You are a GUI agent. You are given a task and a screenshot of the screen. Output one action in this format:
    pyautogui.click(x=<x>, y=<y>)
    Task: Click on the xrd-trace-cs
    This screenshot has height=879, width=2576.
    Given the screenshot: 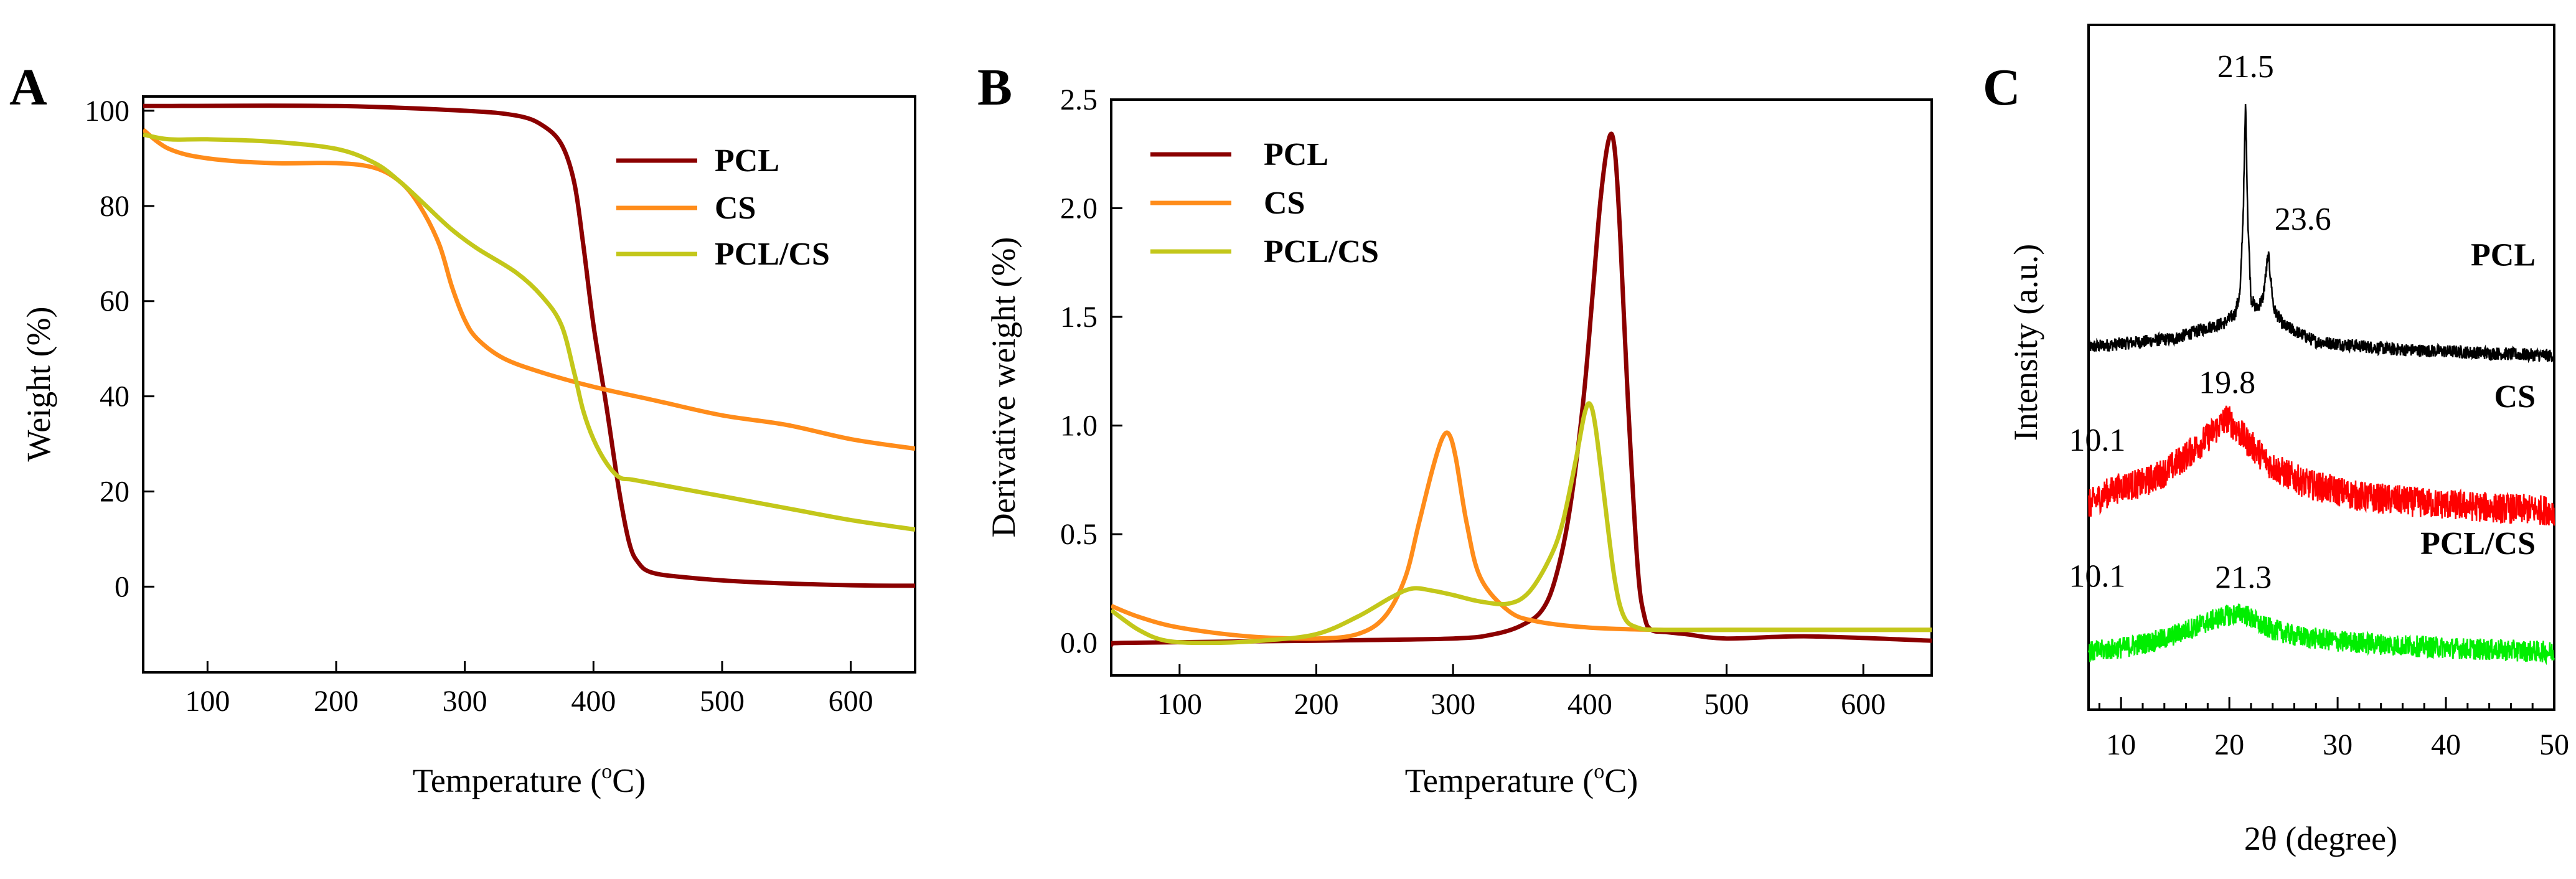 What is the action you would take?
    pyautogui.click(x=2321, y=465)
    